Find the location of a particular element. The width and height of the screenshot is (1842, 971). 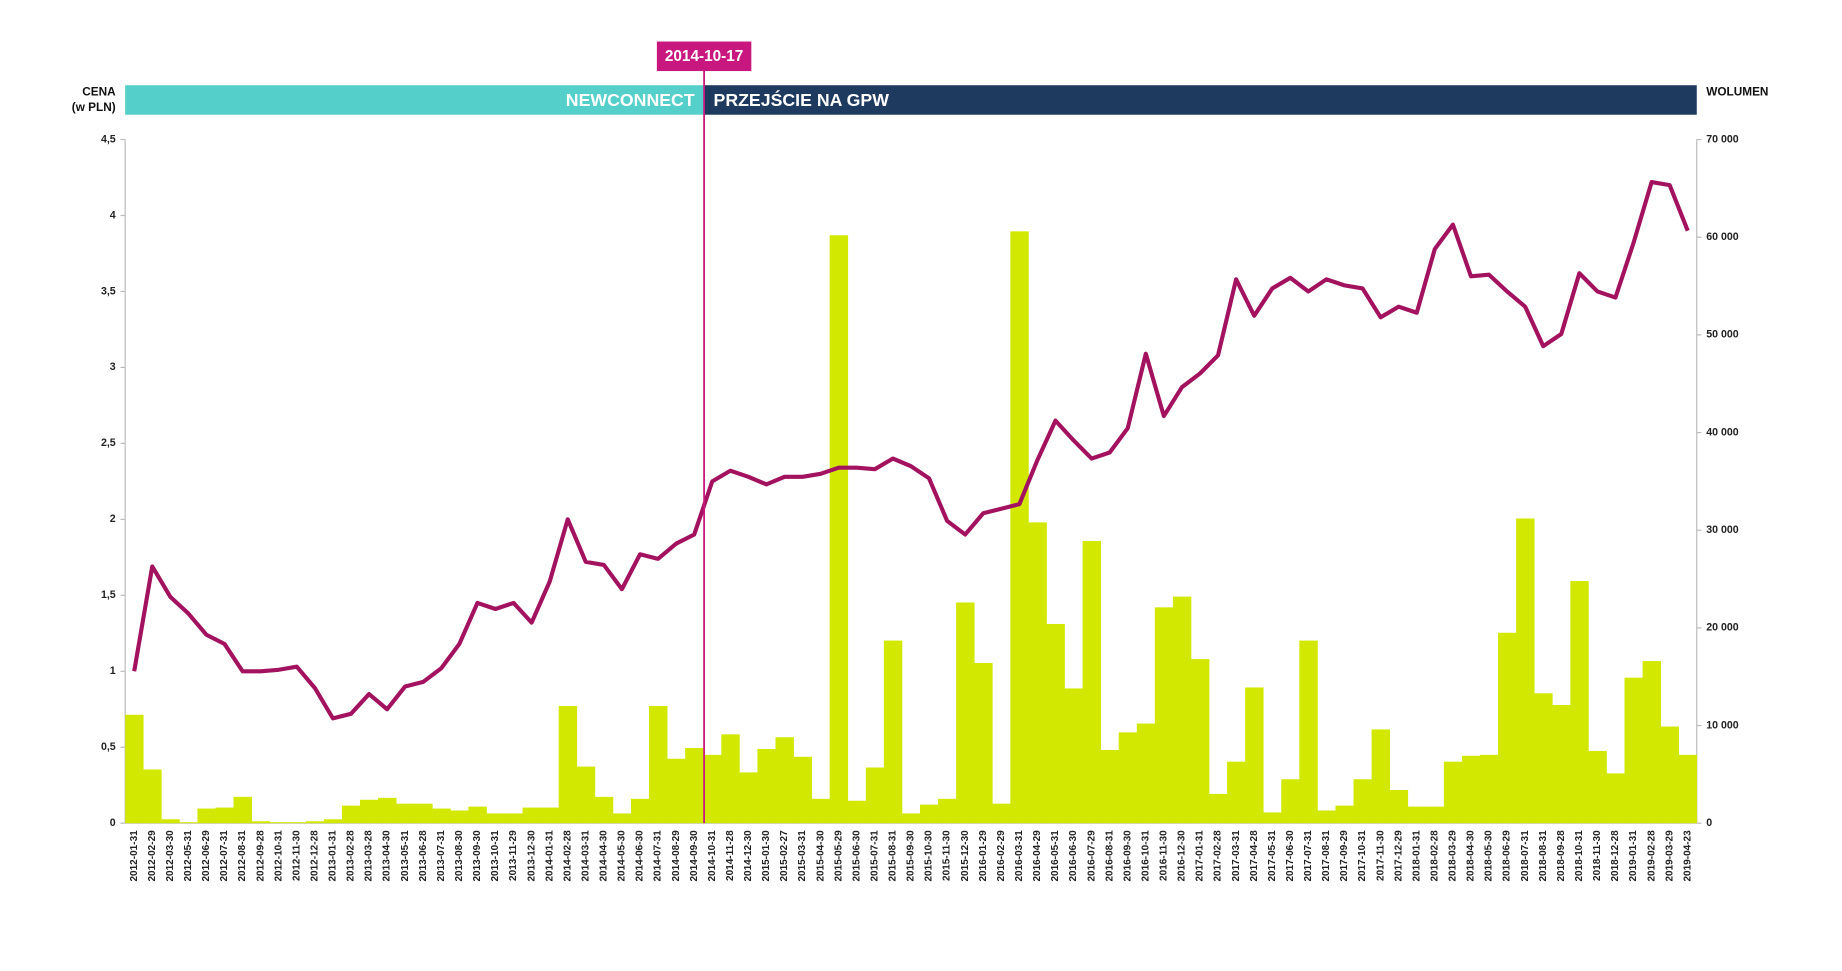

x-tick-label: 2014-05-30 is located at coordinates (622, 856).